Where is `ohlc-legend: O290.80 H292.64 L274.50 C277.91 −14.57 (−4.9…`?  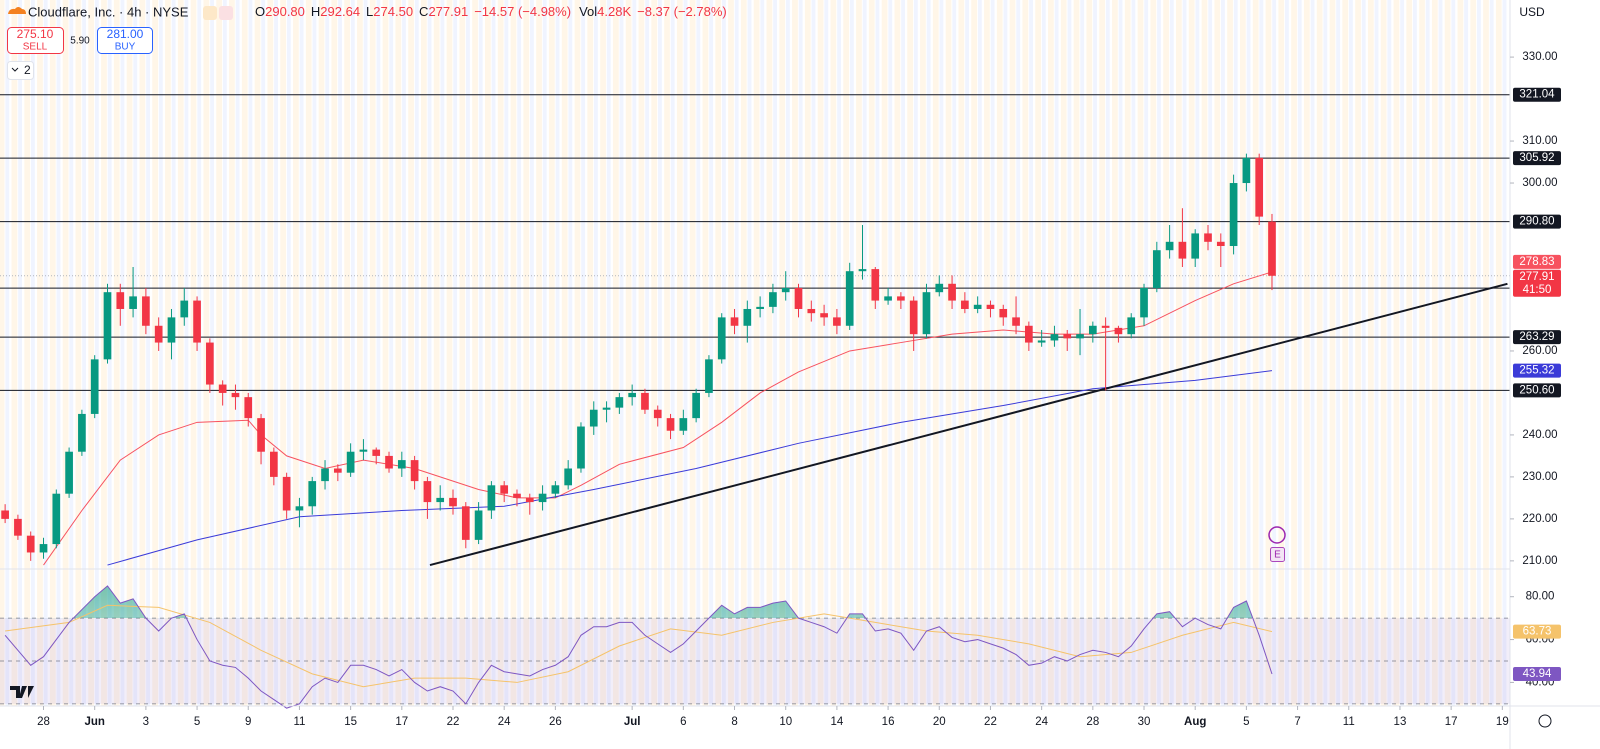
ohlc-legend: O290.80 H292.64 L274.50 C277.91 −14.57 (−4.9… is located at coordinates (491, 11).